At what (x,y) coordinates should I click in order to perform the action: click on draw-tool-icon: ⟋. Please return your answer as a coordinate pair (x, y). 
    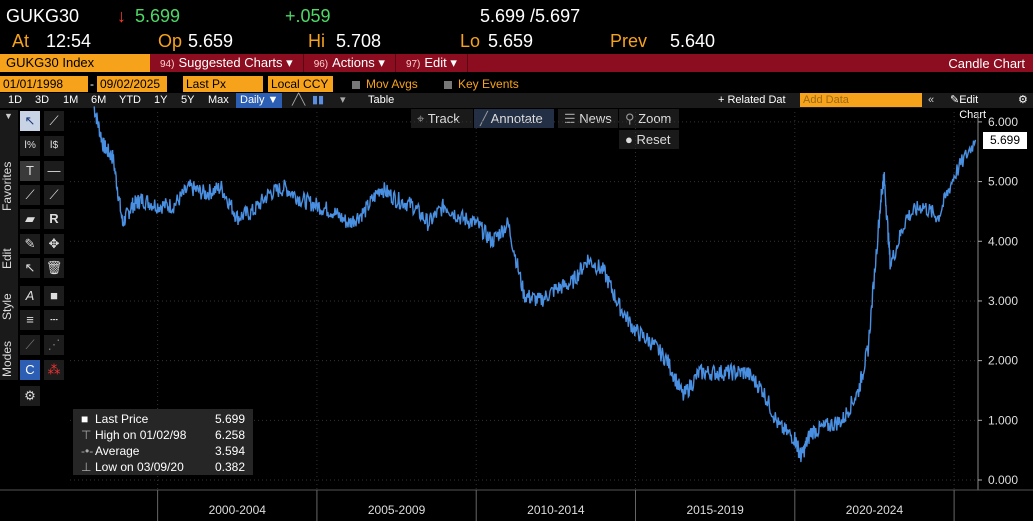
    Looking at the image, I should click on (54, 121).